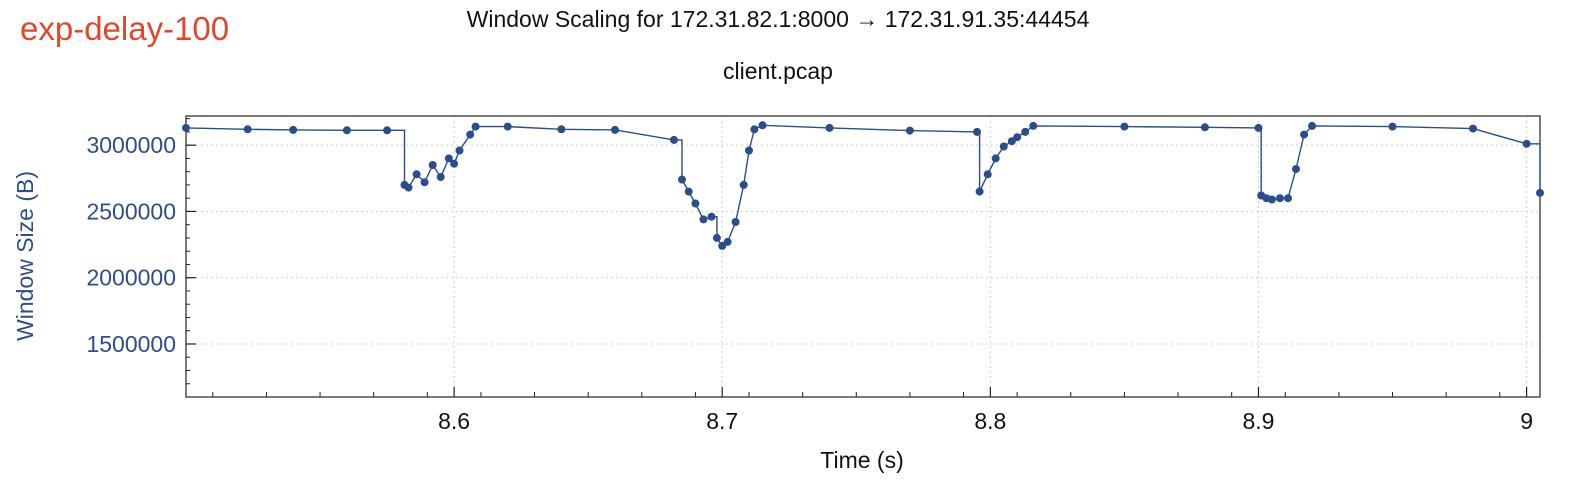  What do you see at coordinates (131, 278) in the screenshot?
I see `y-tick-label: 2000000` at bounding box center [131, 278].